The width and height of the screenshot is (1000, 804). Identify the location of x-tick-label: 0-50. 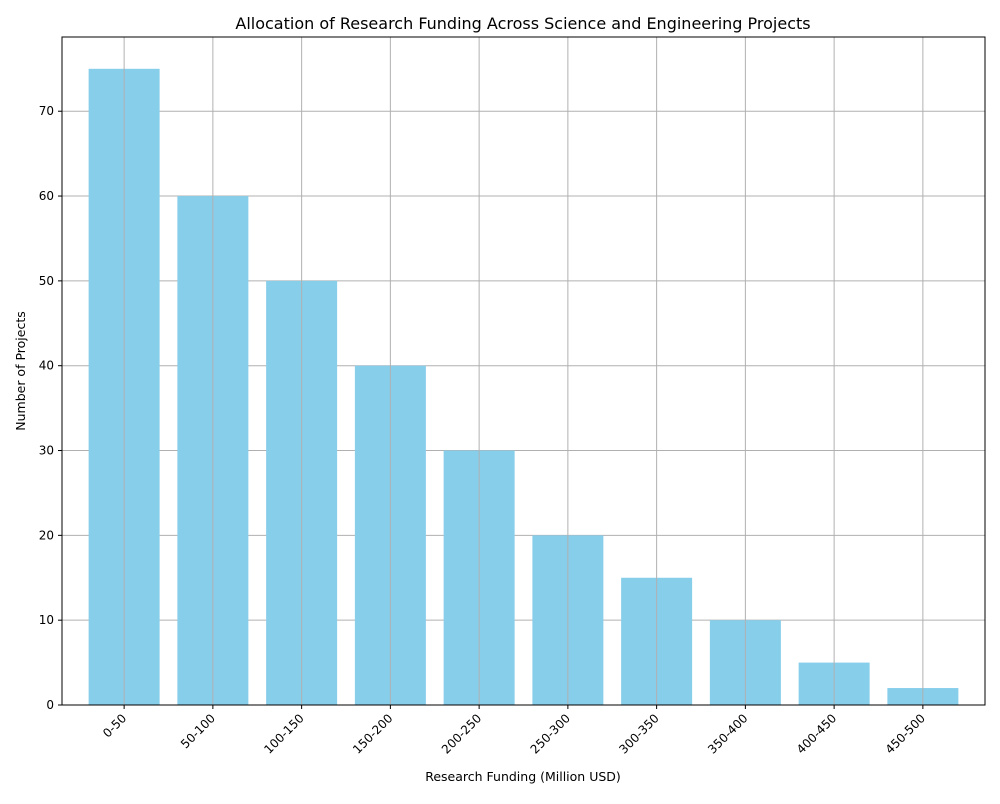
(114, 725).